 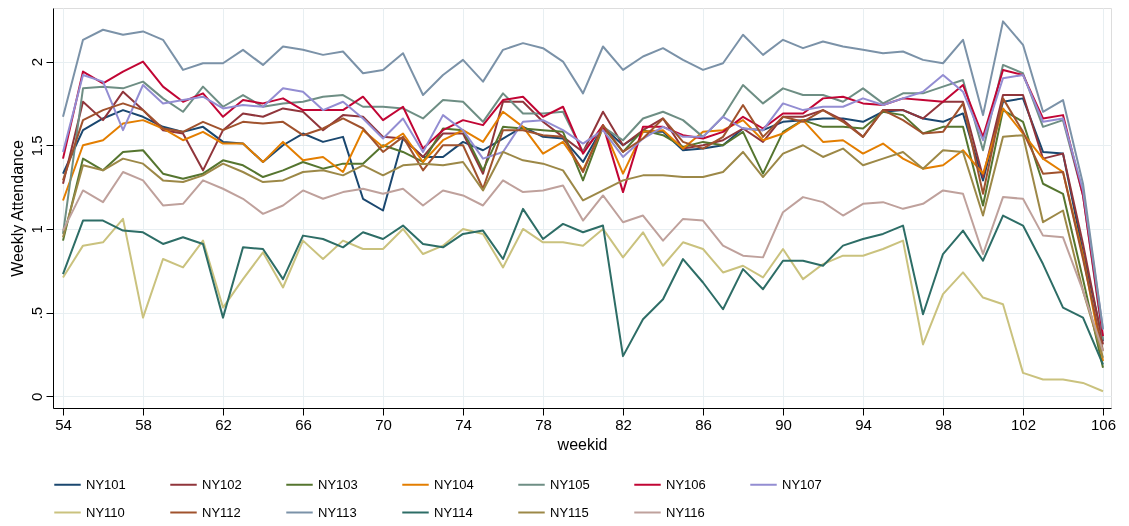 What do you see at coordinates (36, 146) in the screenshot?
I see `y-tick-label: 1.5` at bounding box center [36, 146].